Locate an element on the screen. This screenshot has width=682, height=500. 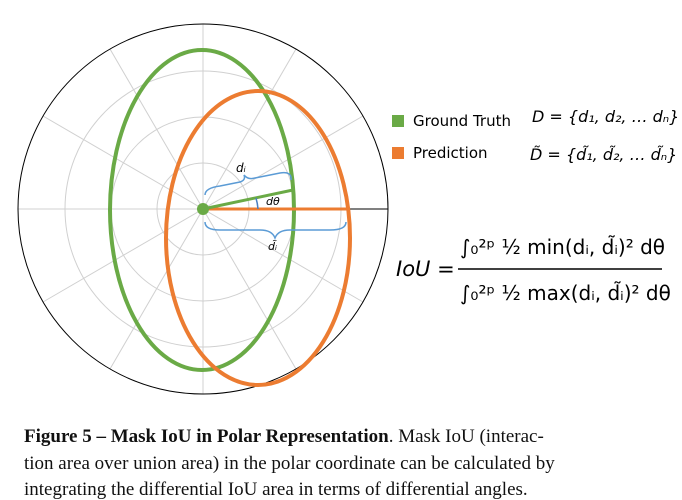
legend-label: Prediction is located at coordinates (450, 153).